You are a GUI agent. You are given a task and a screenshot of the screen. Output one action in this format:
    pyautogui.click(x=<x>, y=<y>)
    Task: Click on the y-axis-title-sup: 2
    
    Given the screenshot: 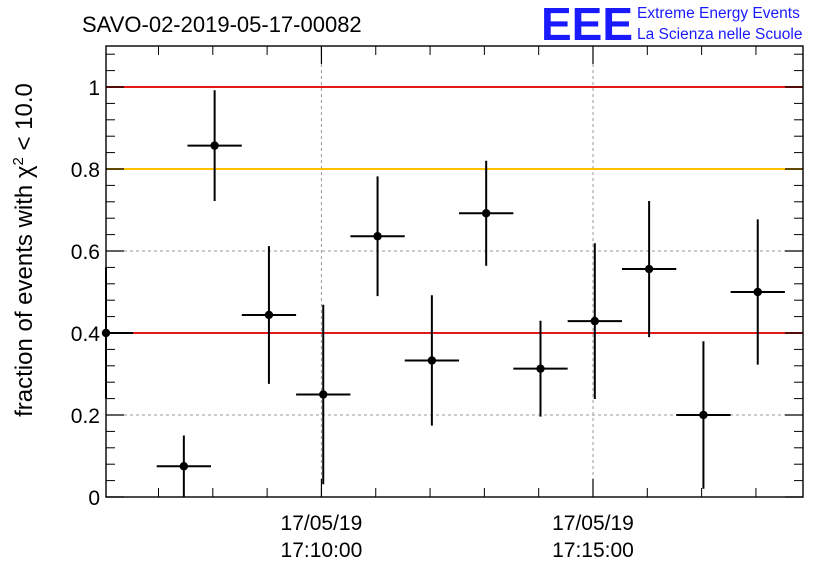 What is the action you would take?
    pyautogui.click(x=18, y=161)
    